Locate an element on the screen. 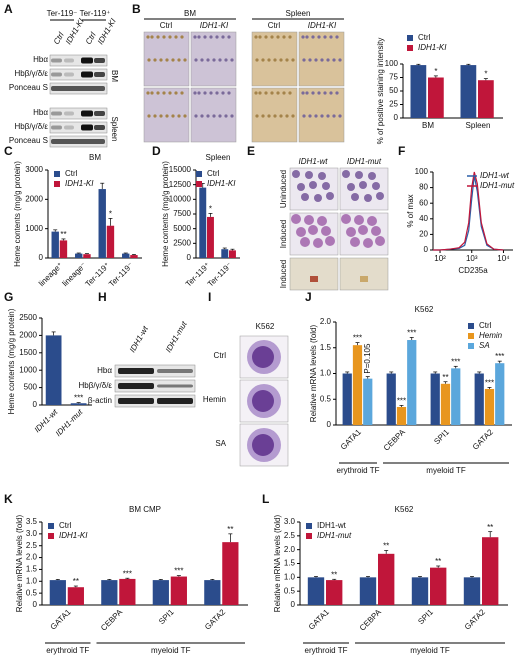 This screenshot has width=520, height=659. group-label: myeloid TF is located at coordinates (446, 470).